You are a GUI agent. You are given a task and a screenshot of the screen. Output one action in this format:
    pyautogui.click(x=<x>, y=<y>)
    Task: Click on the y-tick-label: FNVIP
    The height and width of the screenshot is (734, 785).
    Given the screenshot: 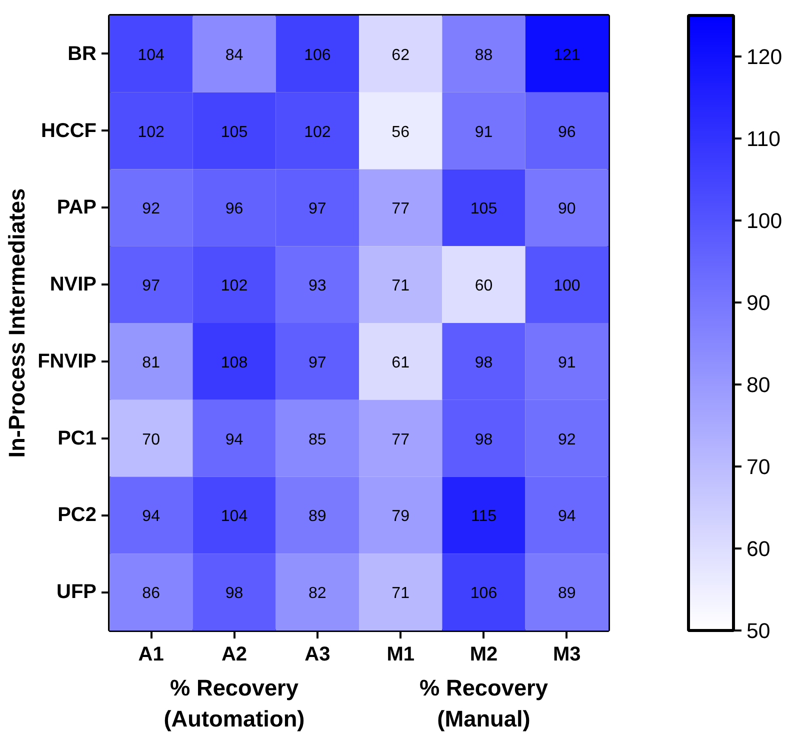 What is the action you would take?
    pyautogui.click(x=67, y=361)
    